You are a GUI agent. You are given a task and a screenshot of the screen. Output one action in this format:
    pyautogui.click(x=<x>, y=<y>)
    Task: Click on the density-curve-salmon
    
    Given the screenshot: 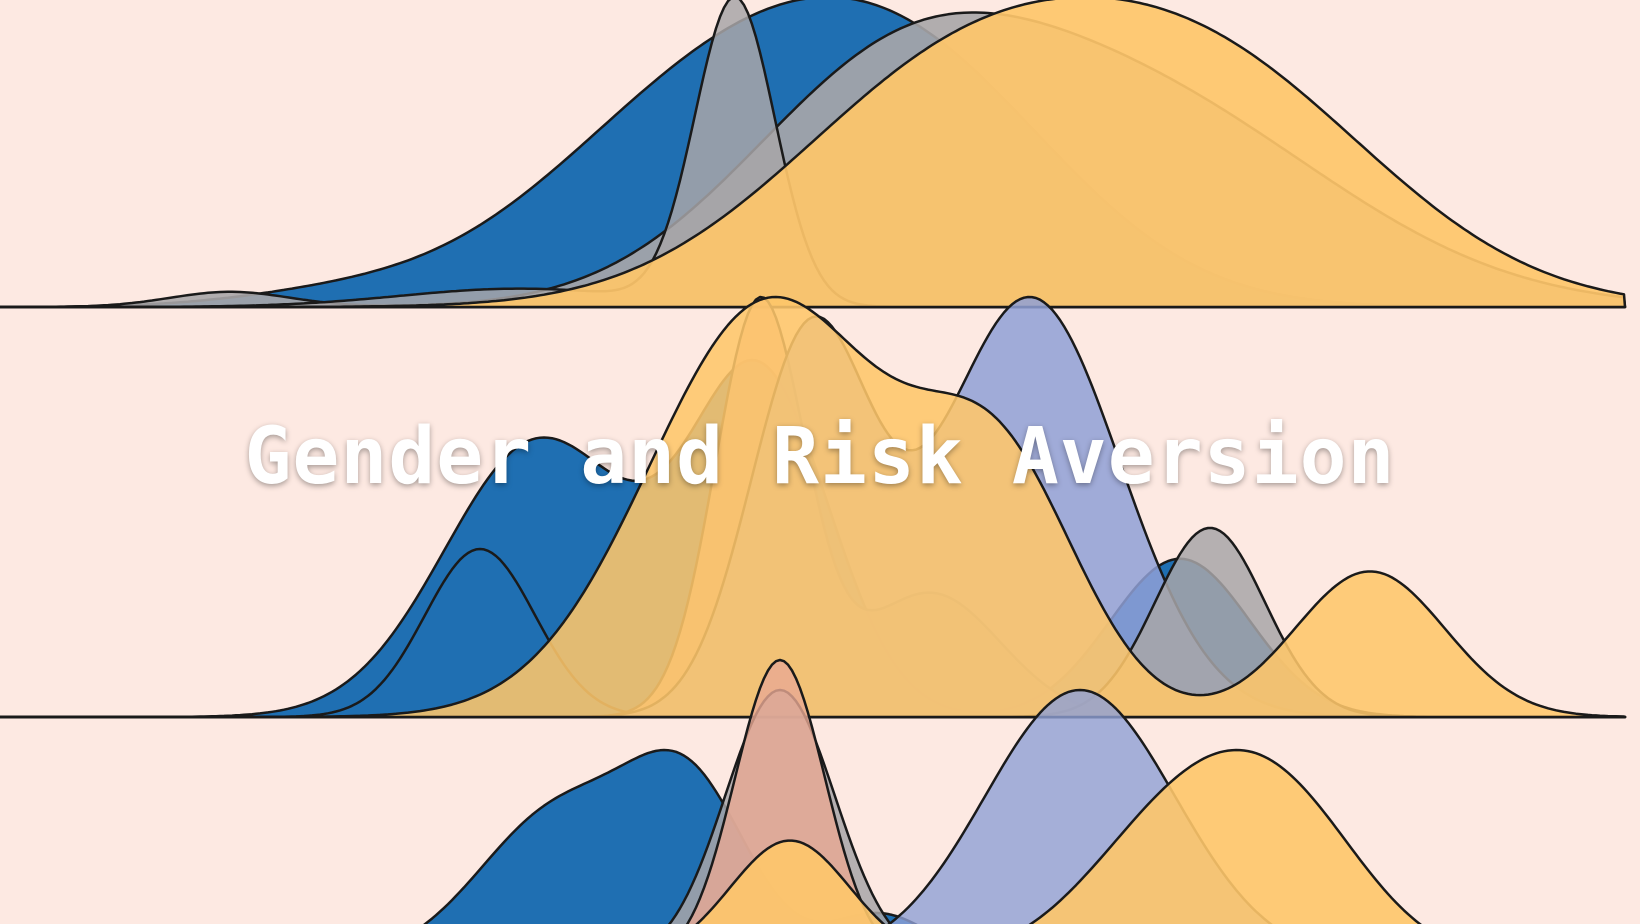 What is the action you would take?
    pyautogui.click(x=780, y=791)
    